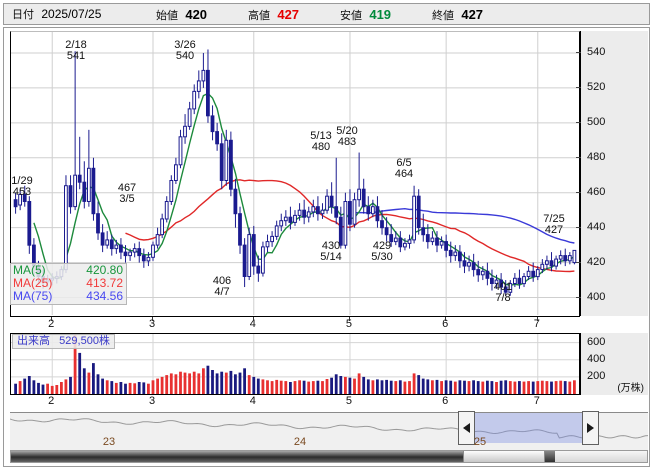  What do you see at coordinates (104, 296) in the screenshot?
I see `ma-legend-value: 434.56` at bounding box center [104, 296].